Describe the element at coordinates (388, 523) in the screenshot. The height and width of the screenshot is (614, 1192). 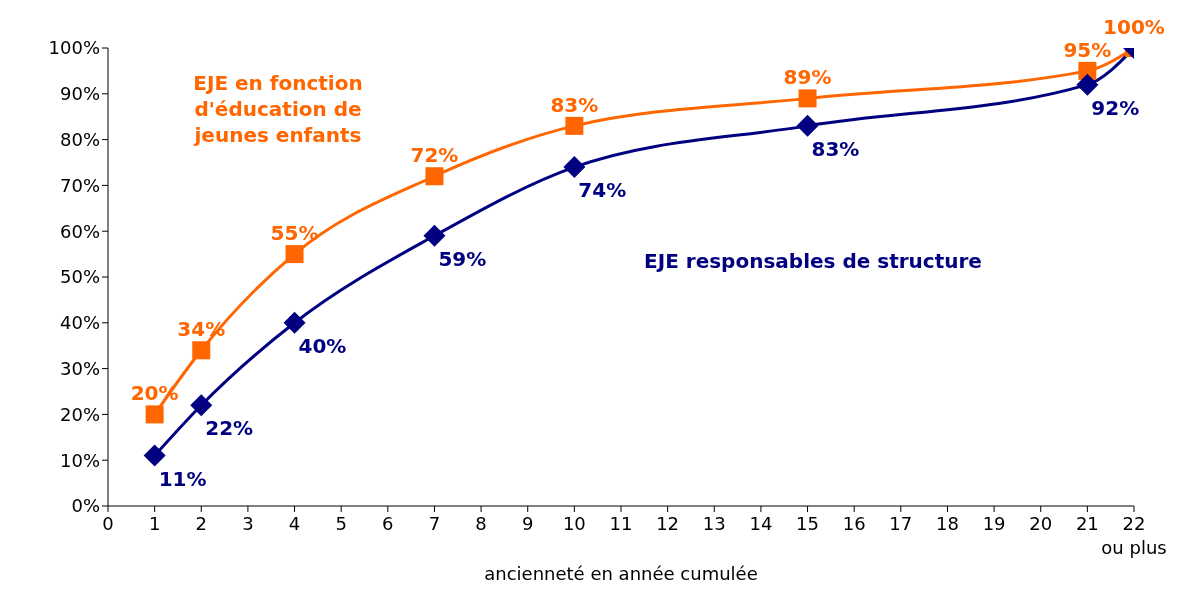
I see `x-tick-label: 6` at that location.